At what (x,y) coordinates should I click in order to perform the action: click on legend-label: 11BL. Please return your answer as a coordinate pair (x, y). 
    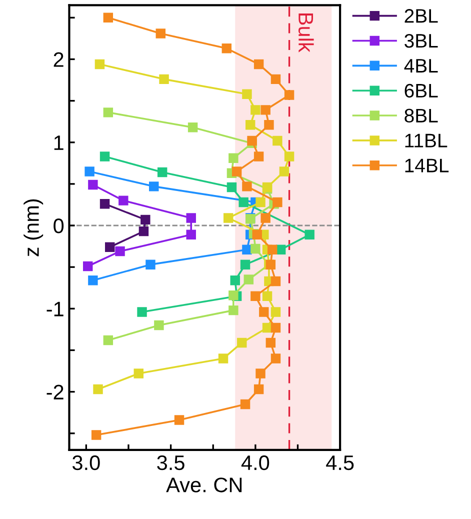
    Looking at the image, I should click on (426, 141).